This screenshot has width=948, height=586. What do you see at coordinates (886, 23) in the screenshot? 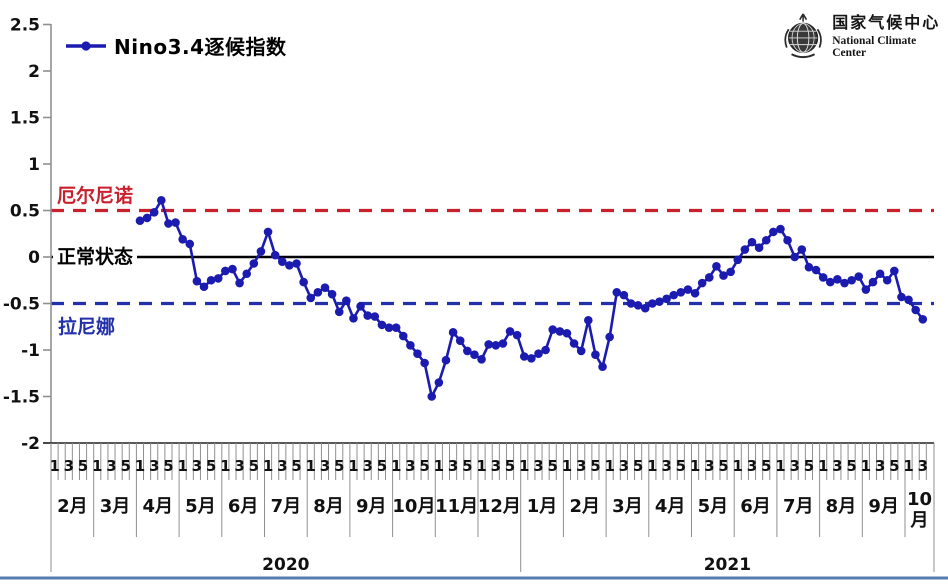
I see `logo-name-cn: 国家气候中心` at bounding box center [886, 23].